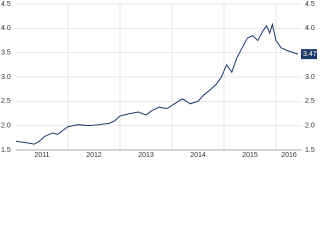 This screenshot has width=320, height=240. What do you see at coordinates (6, 77) in the screenshot?
I see `y-tick-label: 3.0` at bounding box center [6, 77].